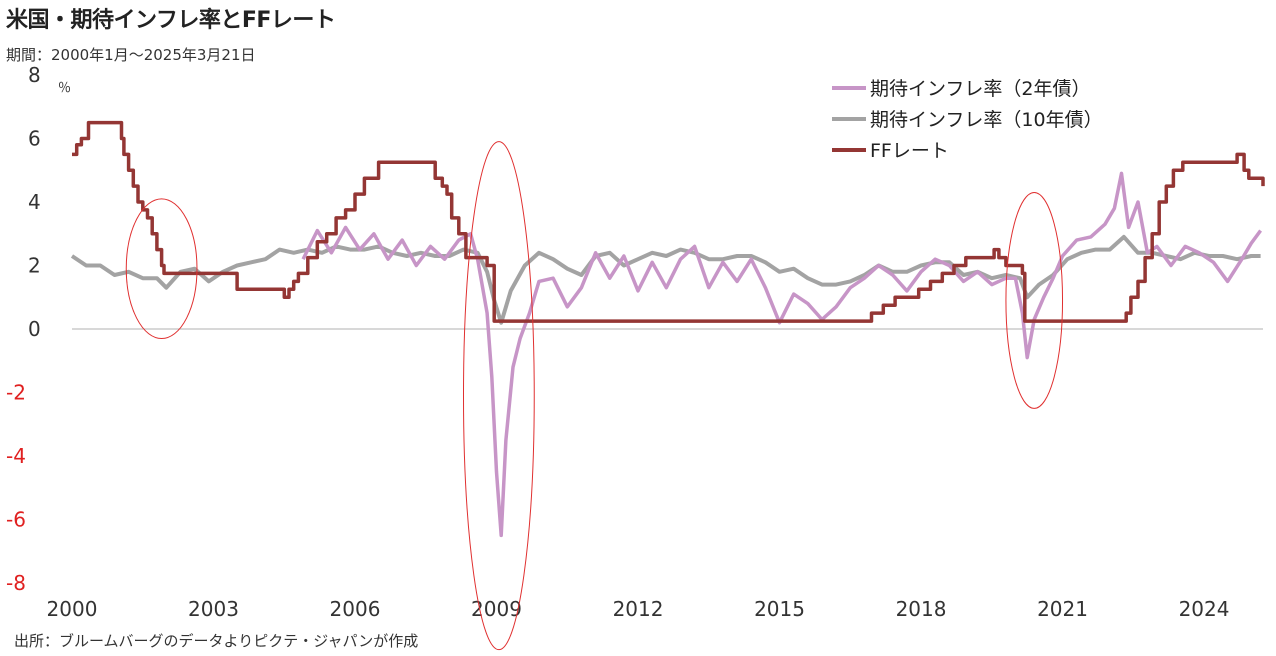 The width and height of the screenshot is (1276, 656). I want to click on x-axis-ticks: 2000 2003 2006 2009 2012 2015 2018 2021 2024, so click(638, 609).